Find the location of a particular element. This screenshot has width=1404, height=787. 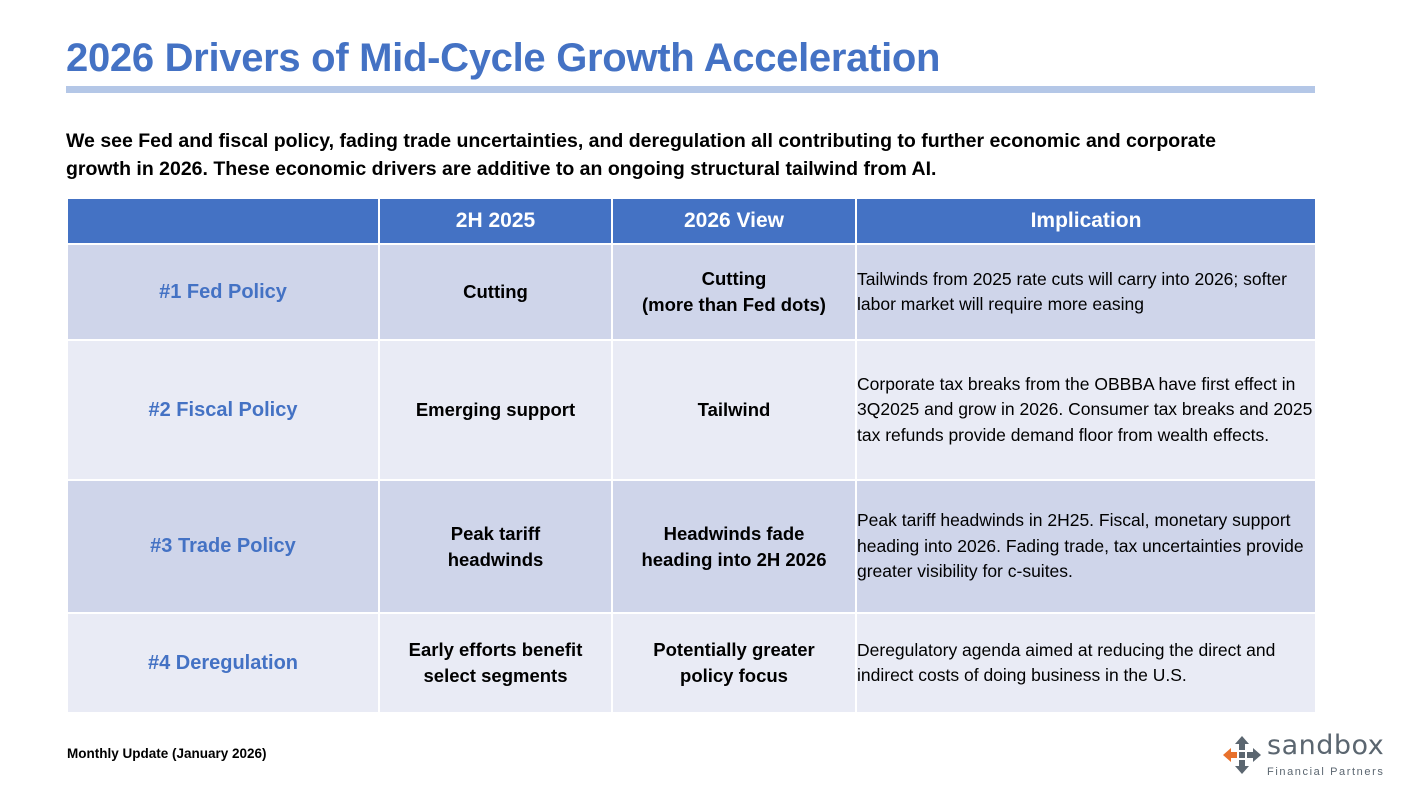

driver-label: #2 Fiscal Policy is located at coordinates (223, 410).